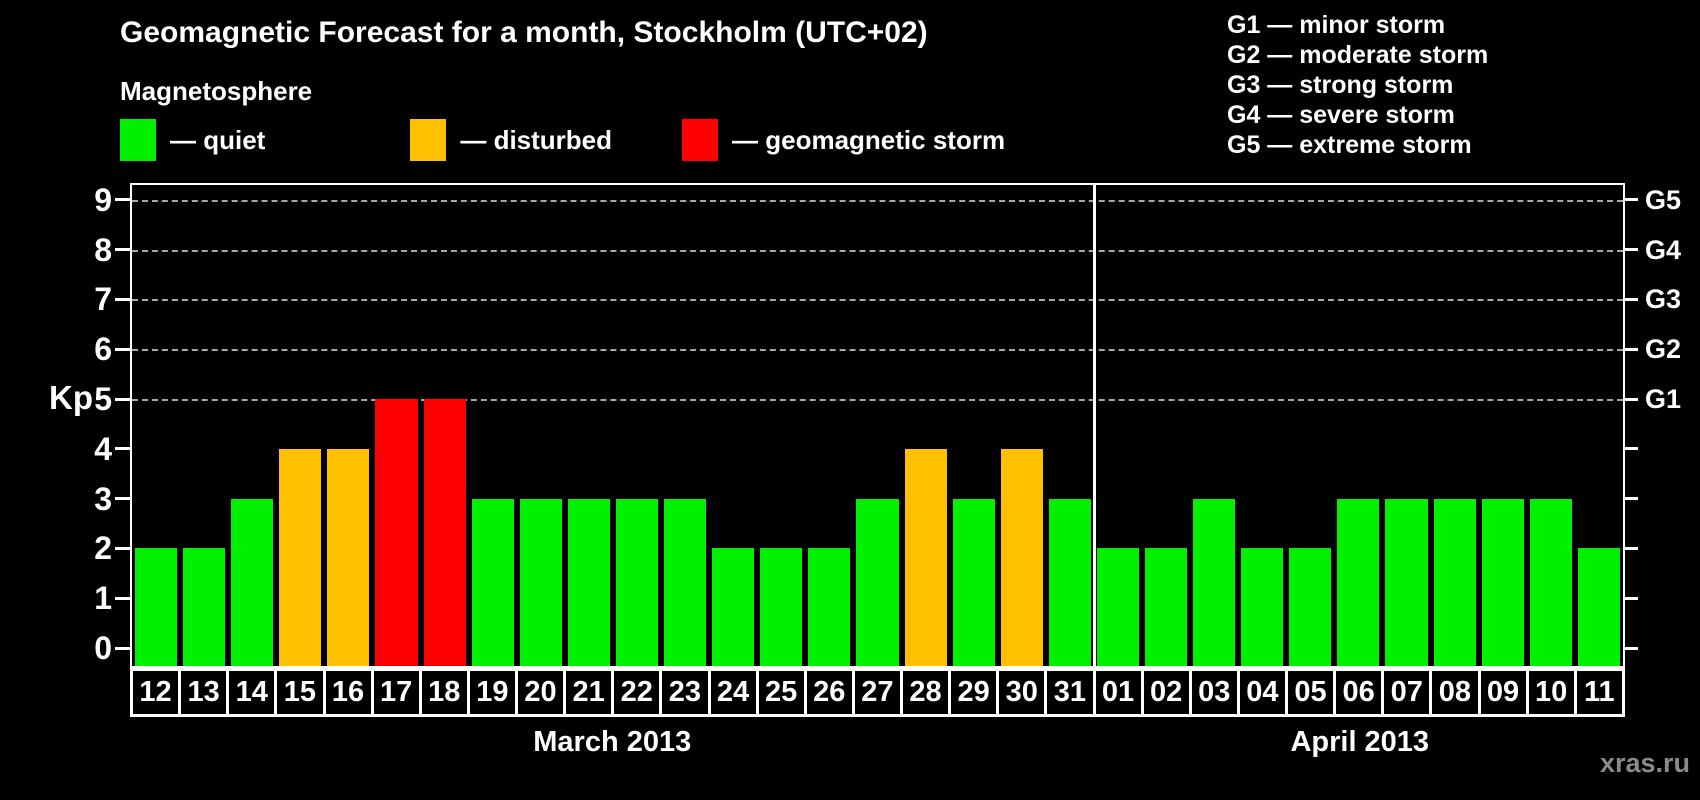  What do you see at coordinates (877, 692) in the screenshot?
I see `day-label-27: 27` at bounding box center [877, 692].